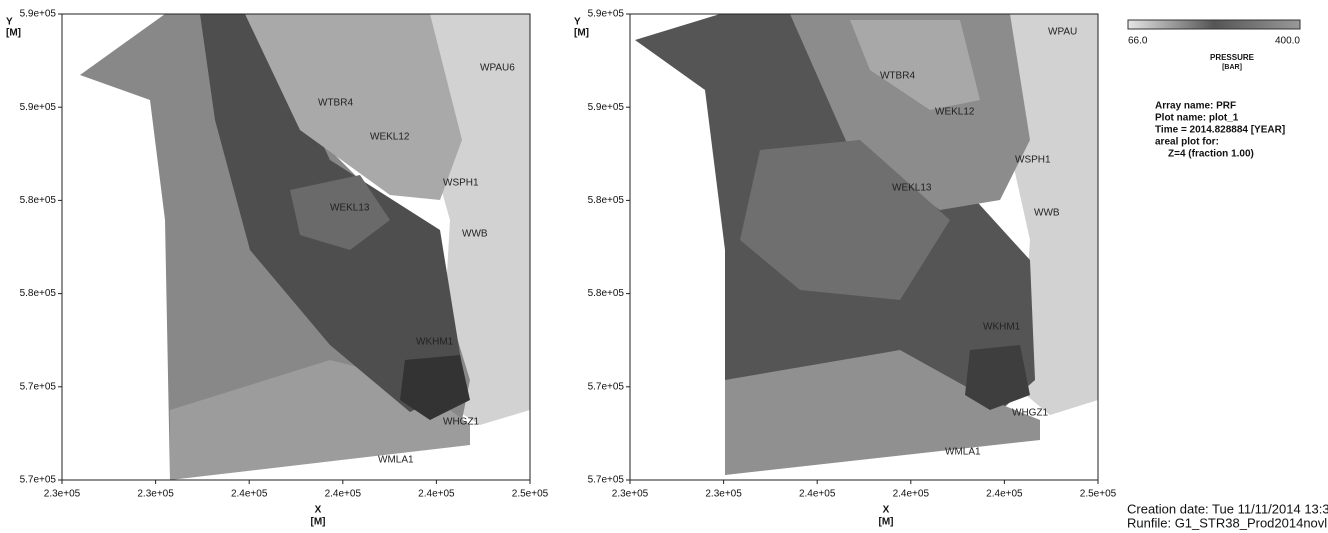 The width and height of the screenshot is (1328, 533). Describe the element at coordinates (1220, 130) in the screenshot. I see `info-line: Time = 2014.828884 [YEAR]` at that location.